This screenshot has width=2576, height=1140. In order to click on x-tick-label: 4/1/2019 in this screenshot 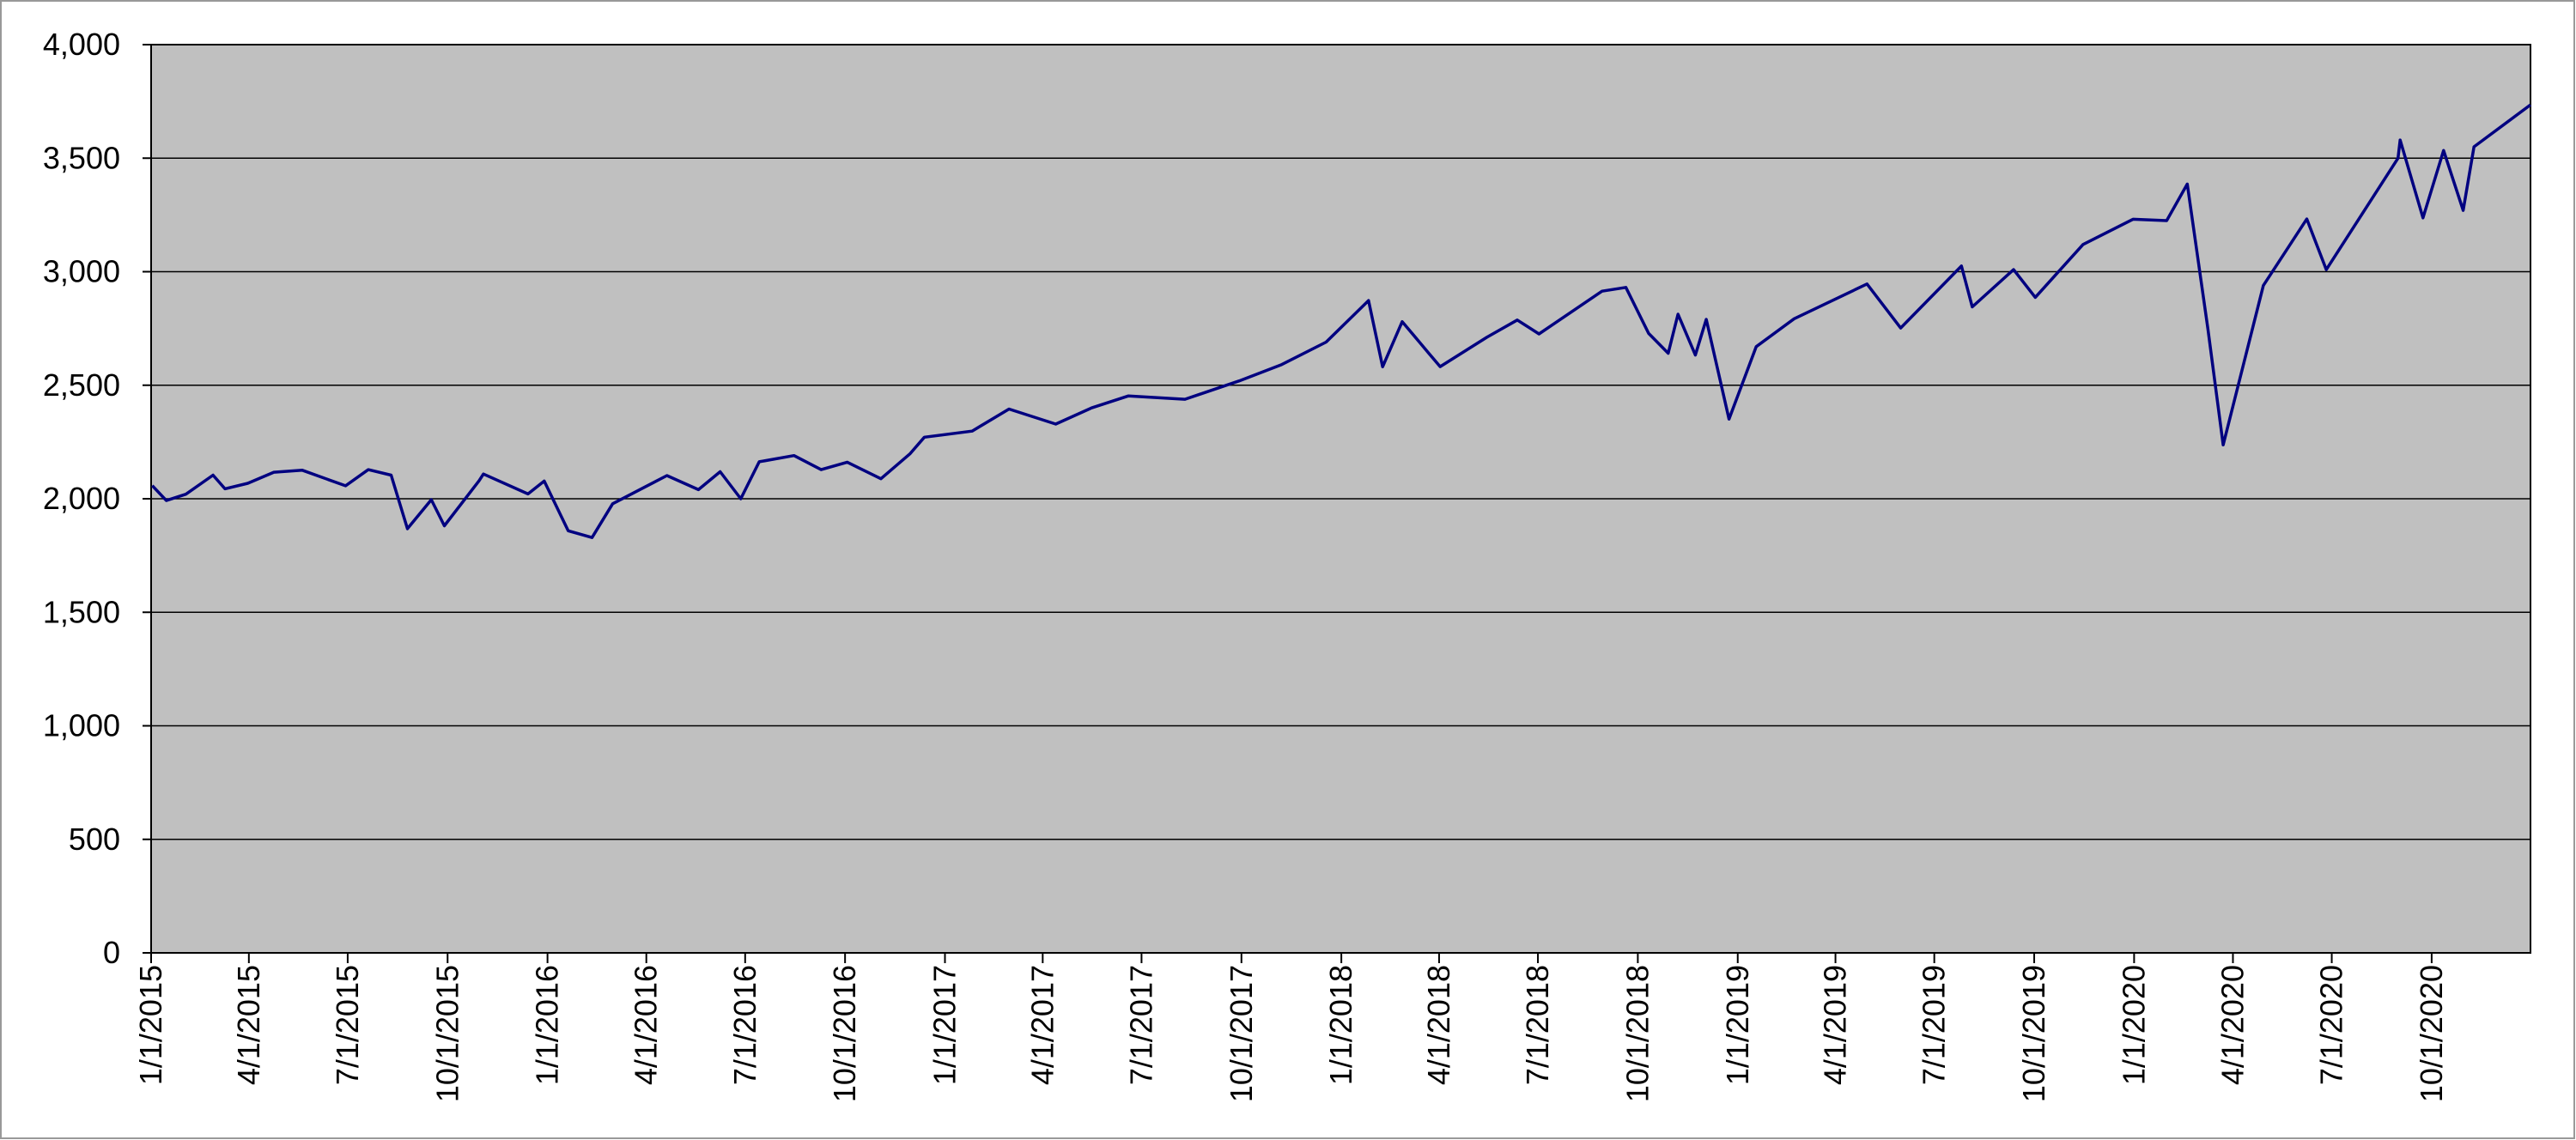, I will do `click(1836, 1025)`.